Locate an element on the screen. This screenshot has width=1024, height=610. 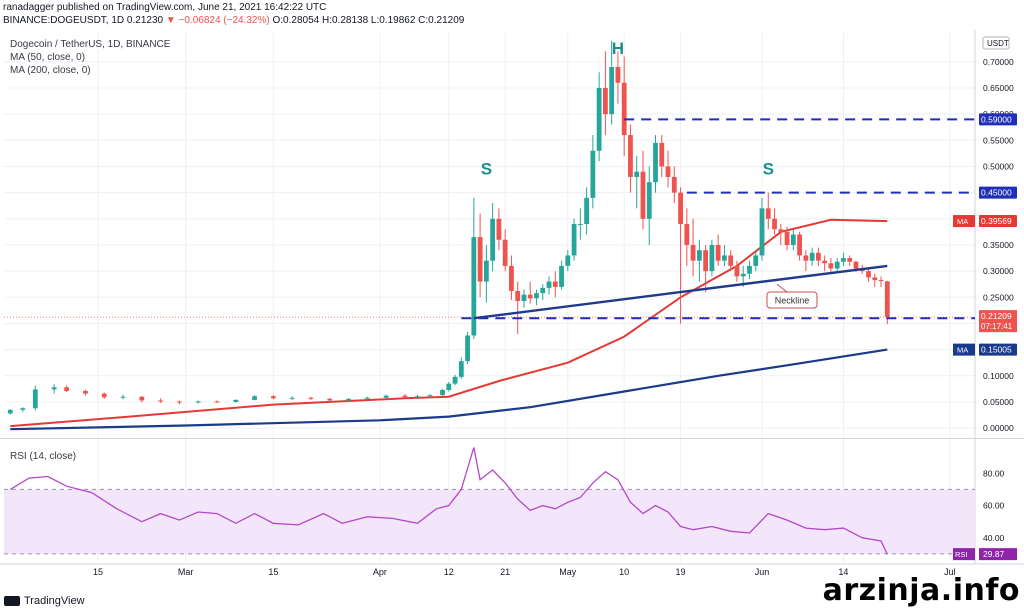
level-badge-box is located at coordinates (998, 119).